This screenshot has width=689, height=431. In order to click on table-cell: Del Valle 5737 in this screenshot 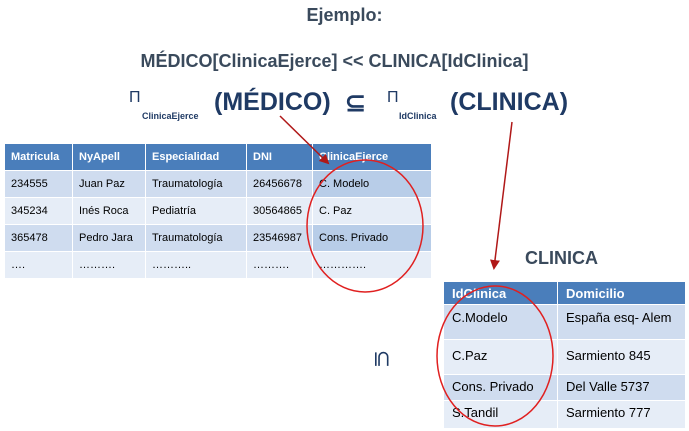, I will do `click(621, 387)`.